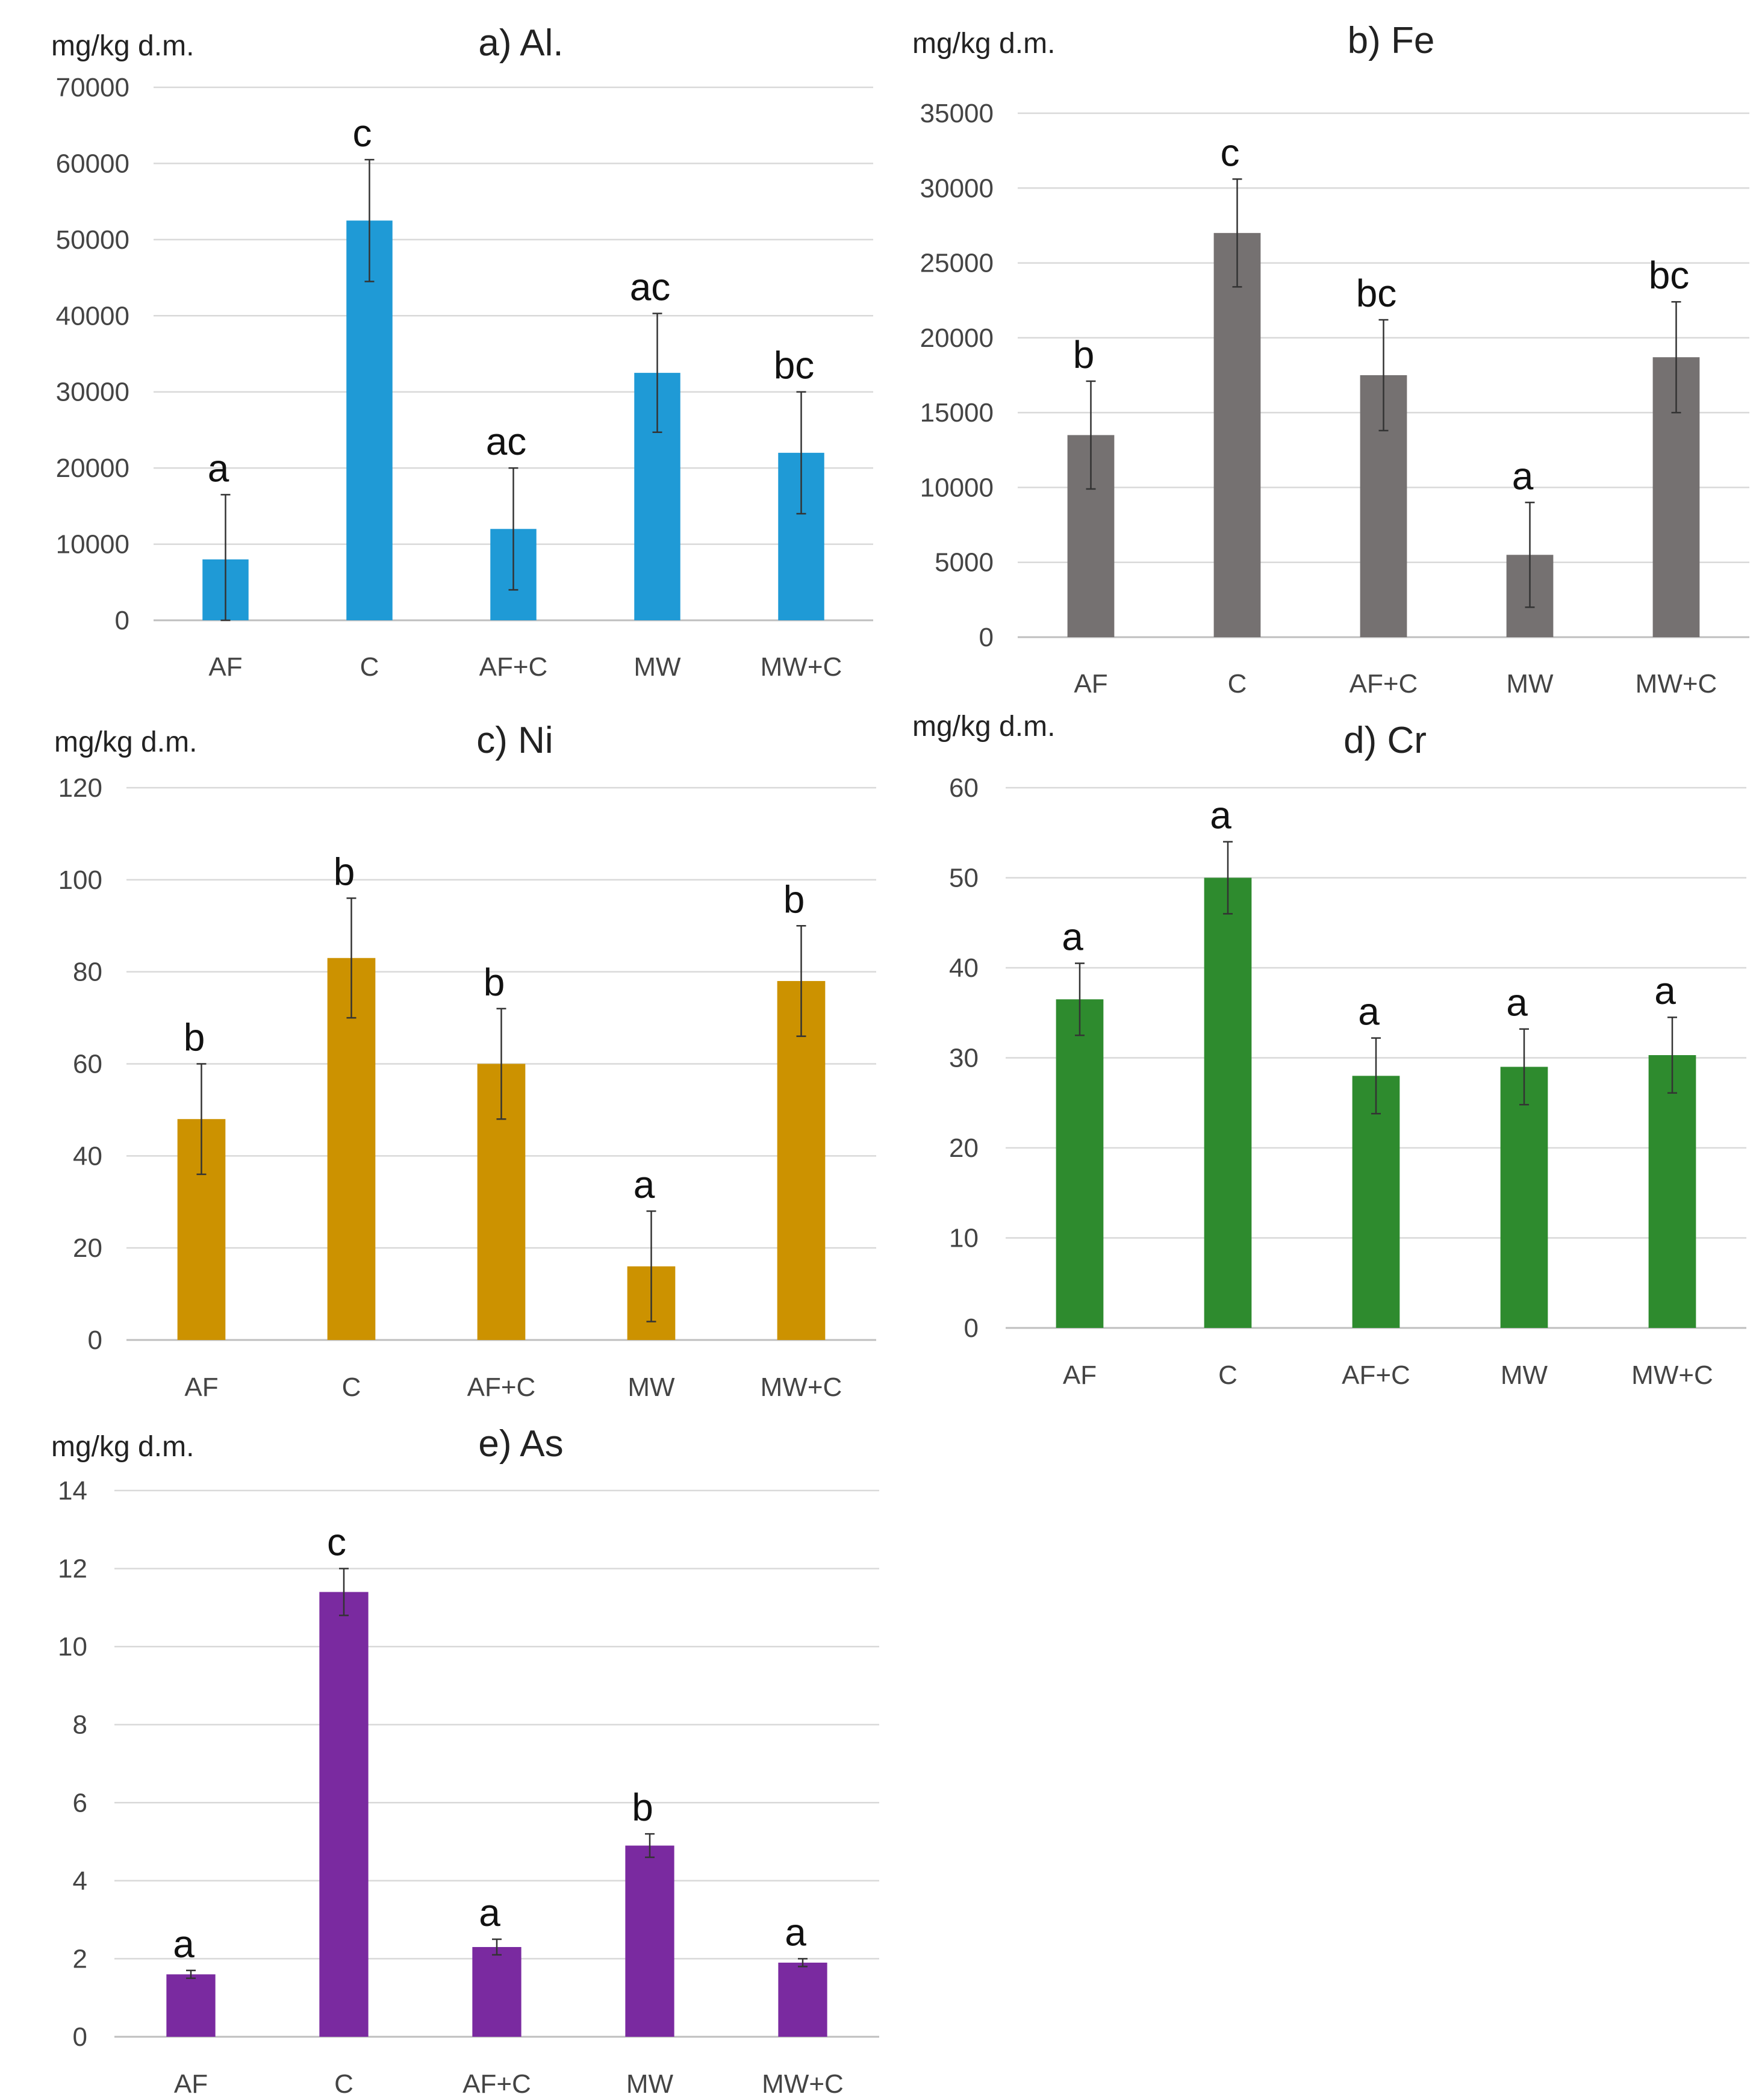 The width and height of the screenshot is (1762, 2100). Describe the element at coordinates (520, 1444) in the screenshot. I see `chart-title: e) As` at that location.